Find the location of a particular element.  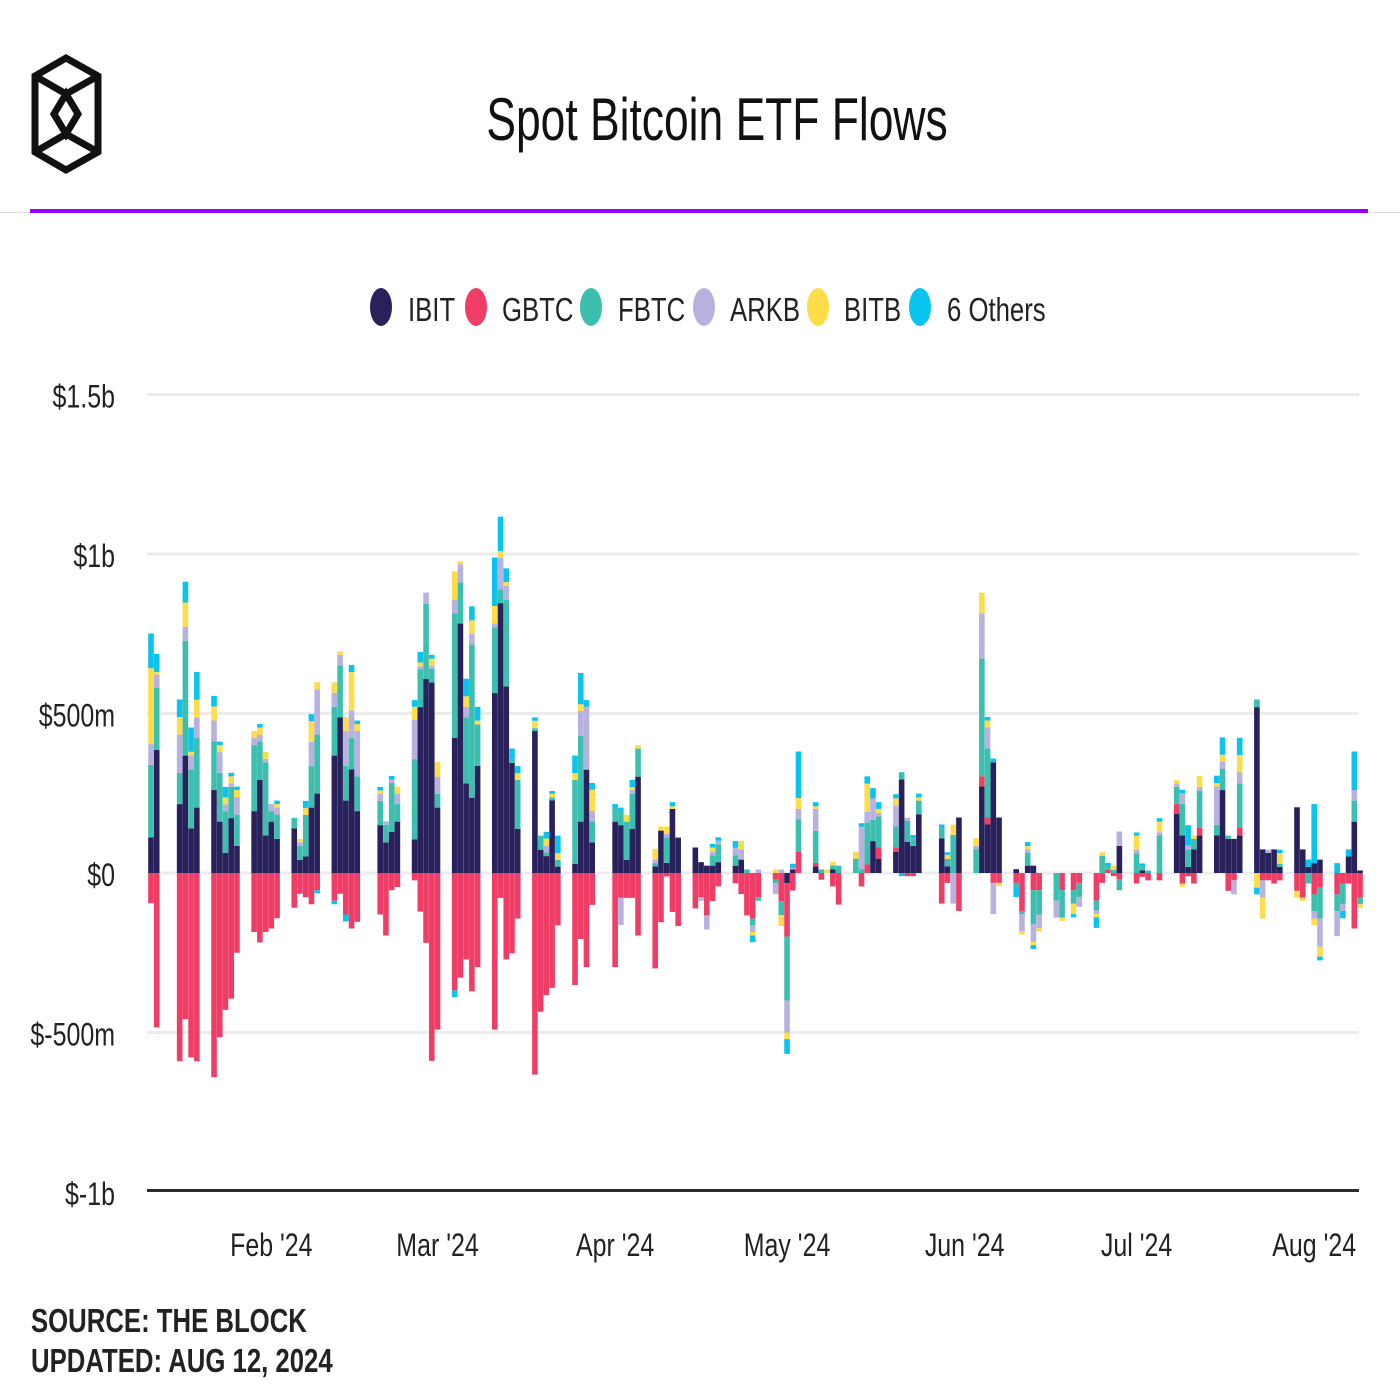

legend-item-others: 6 Others is located at coordinates (977, 308).